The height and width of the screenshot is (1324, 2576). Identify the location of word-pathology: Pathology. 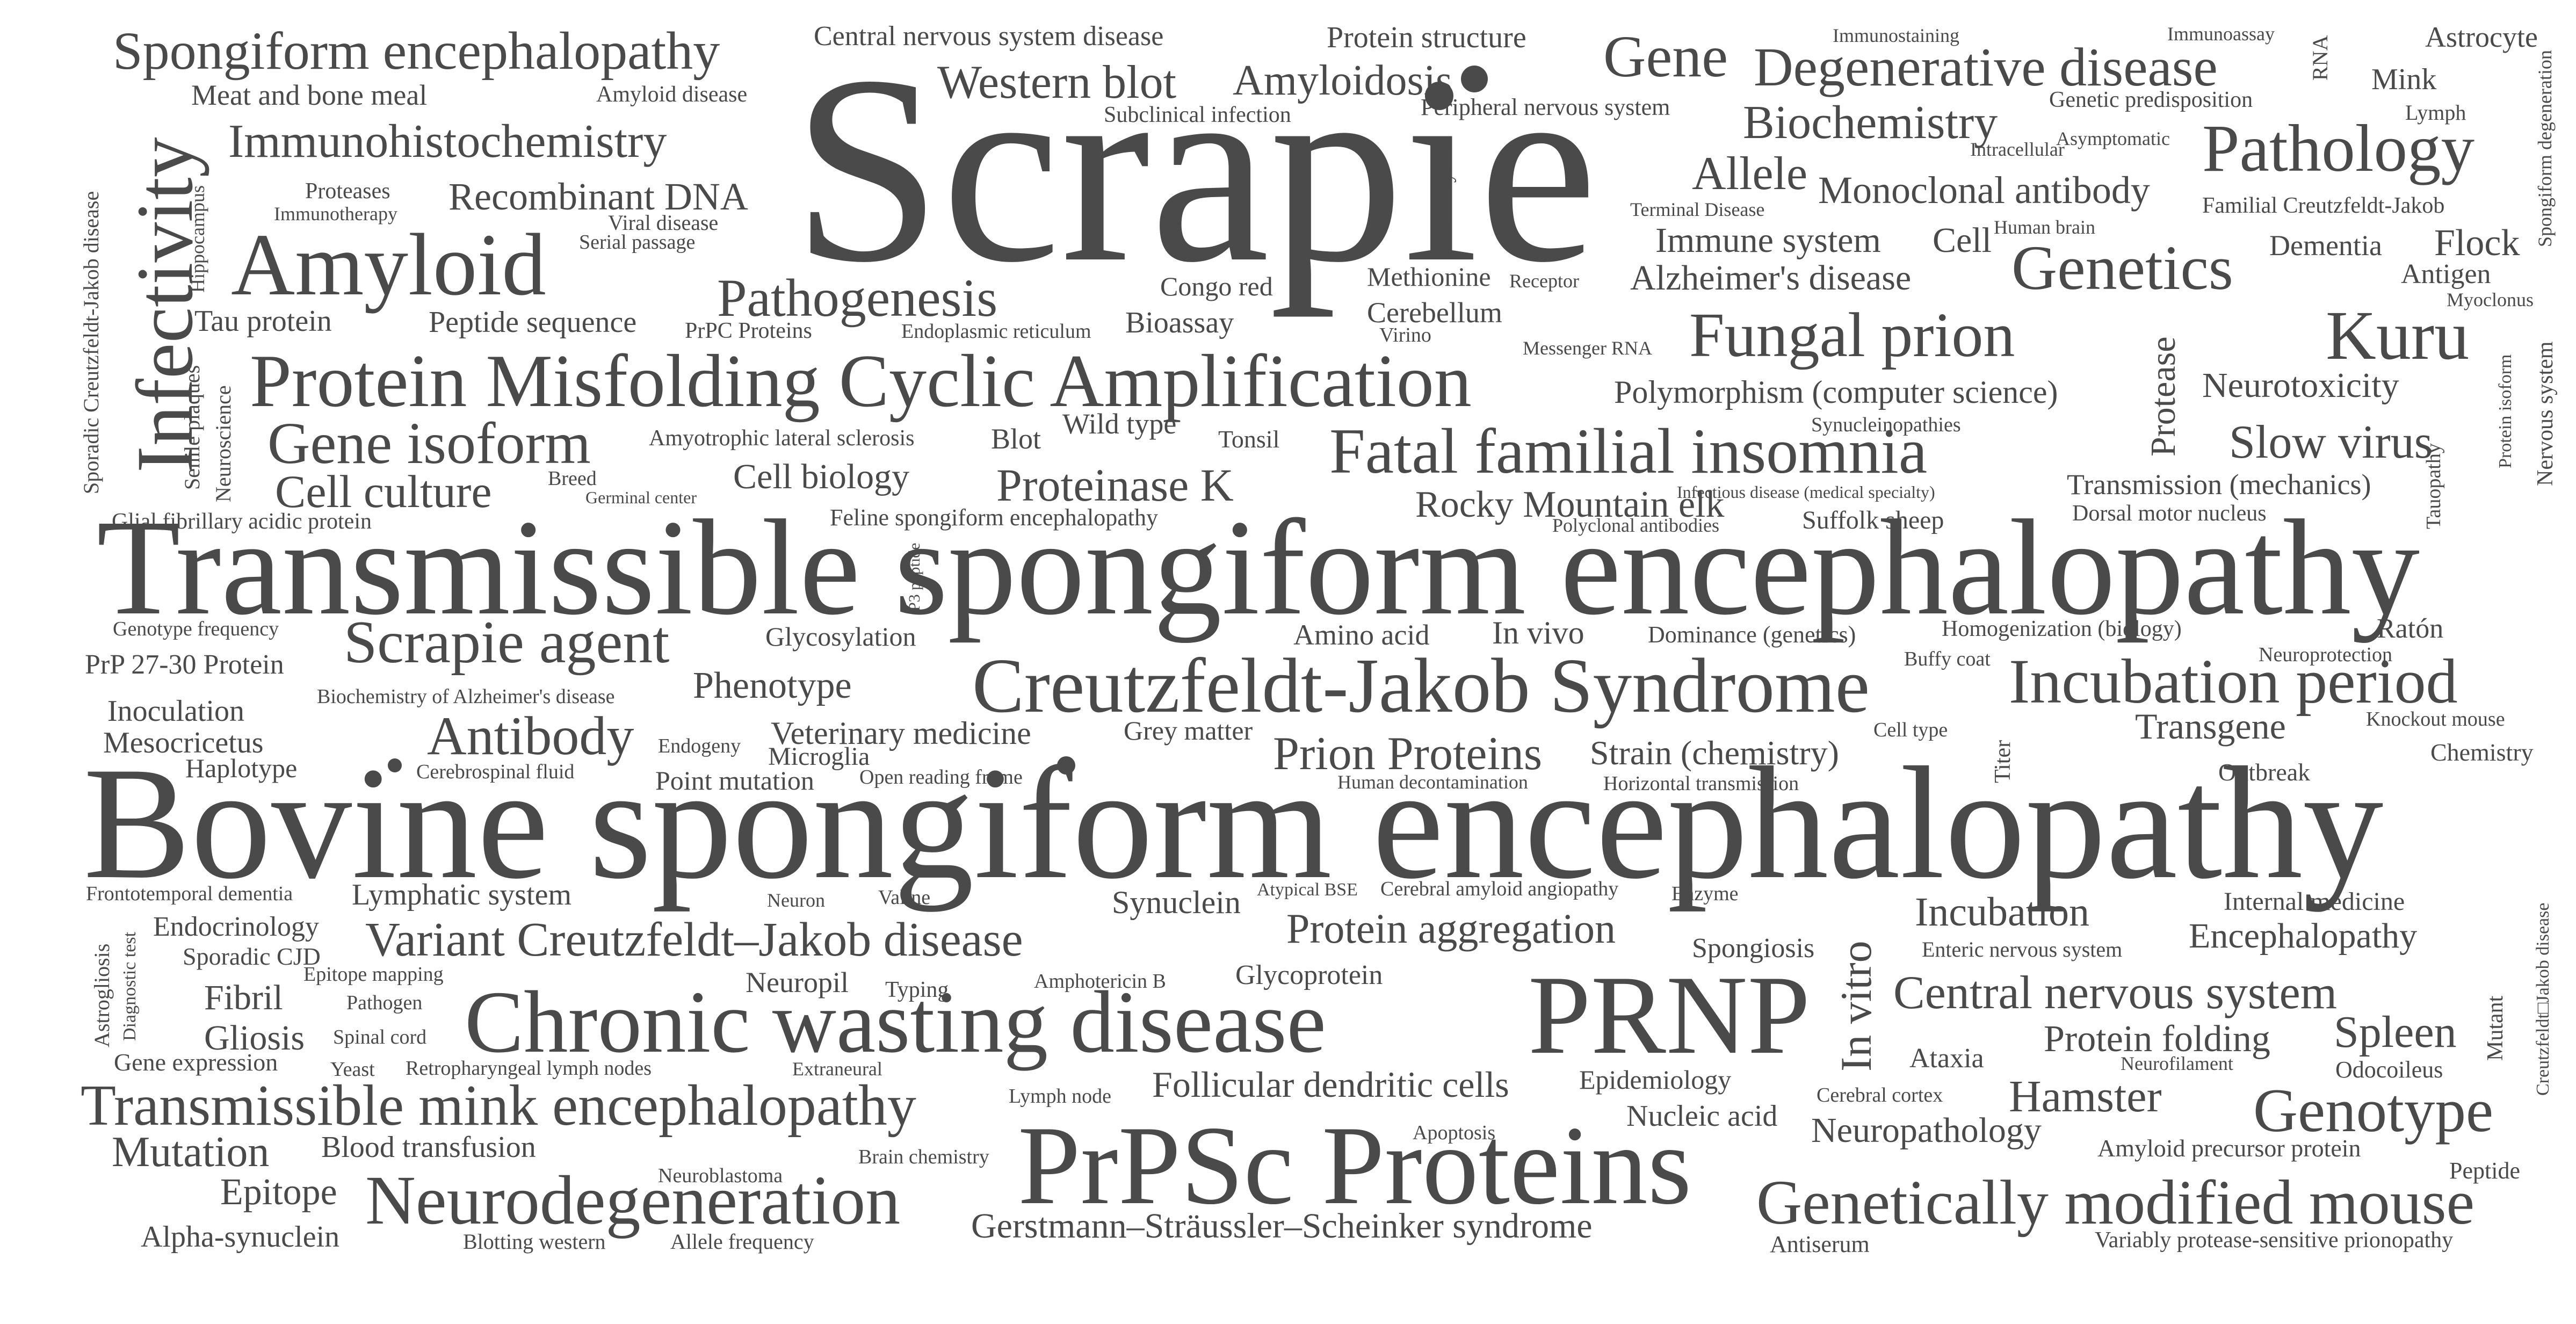
(2338, 149).